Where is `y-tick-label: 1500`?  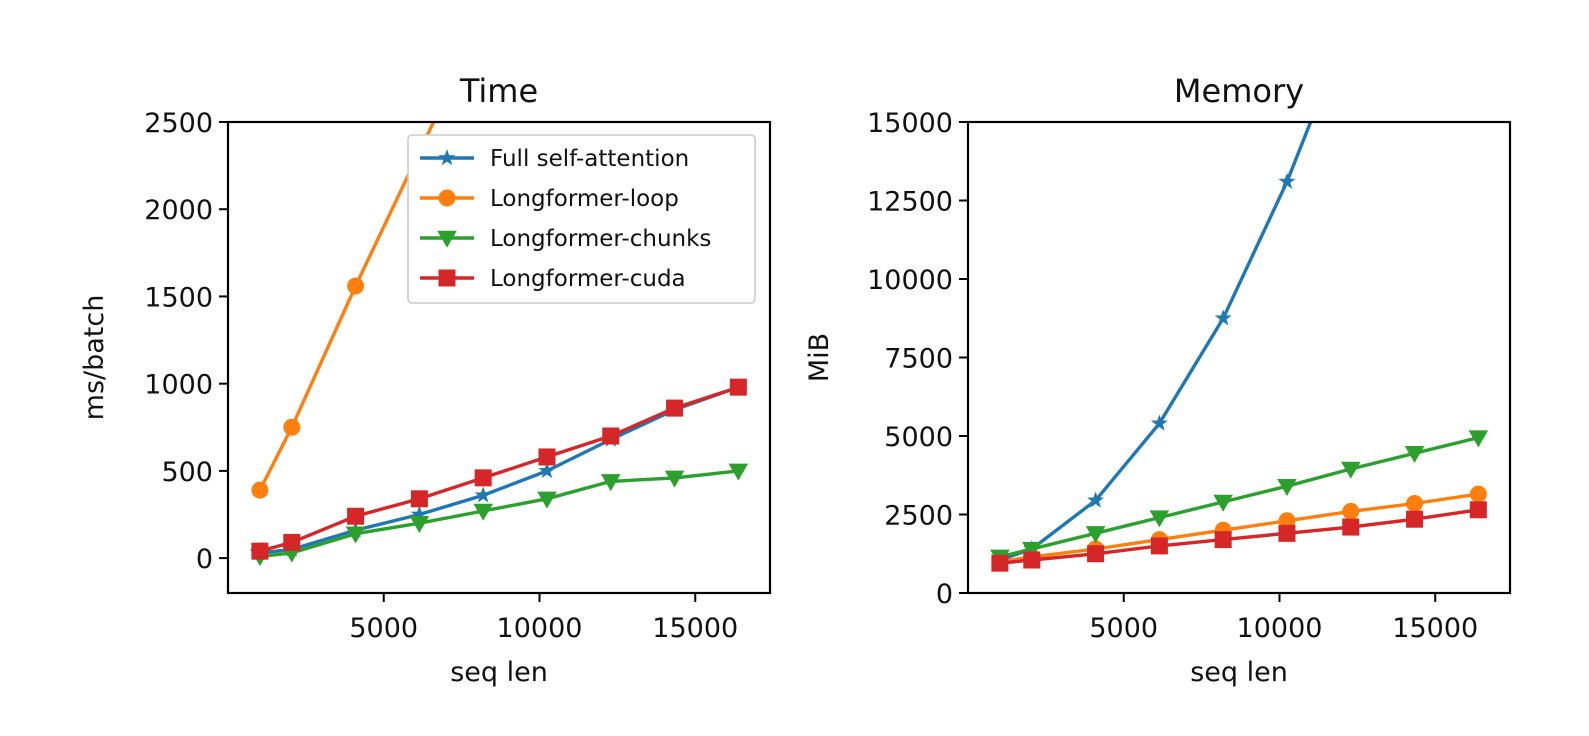
y-tick-label: 1500 is located at coordinates (178, 297).